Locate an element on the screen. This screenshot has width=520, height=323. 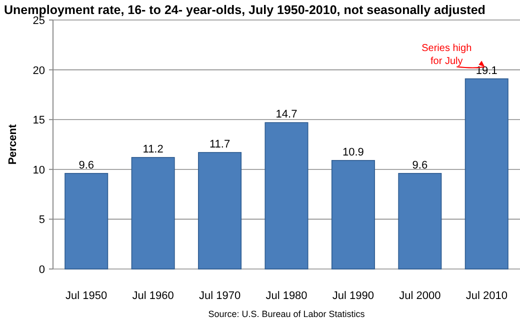
annotation: Series high for July is located at coordinates (447, 54).